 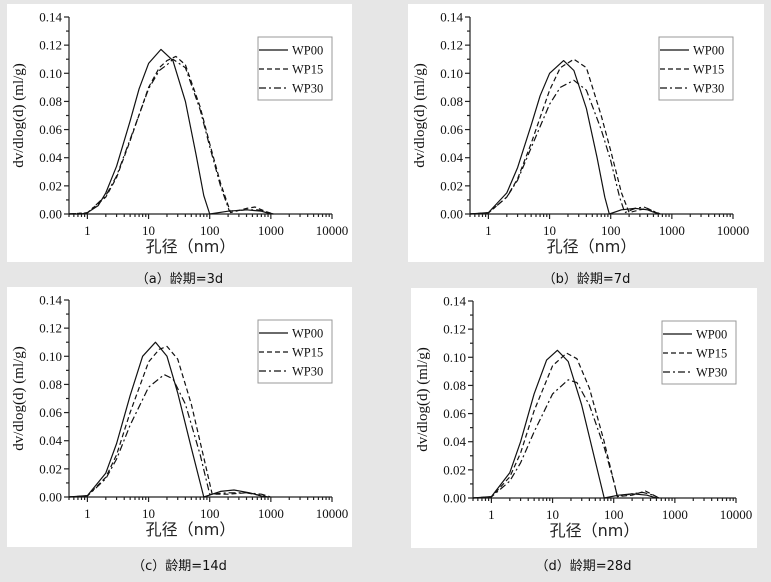 What do you see at coordinates (179, 279) in the screenshot?
I see `caption-a: （a）龄期=3d` at bounding box center [179, 279].